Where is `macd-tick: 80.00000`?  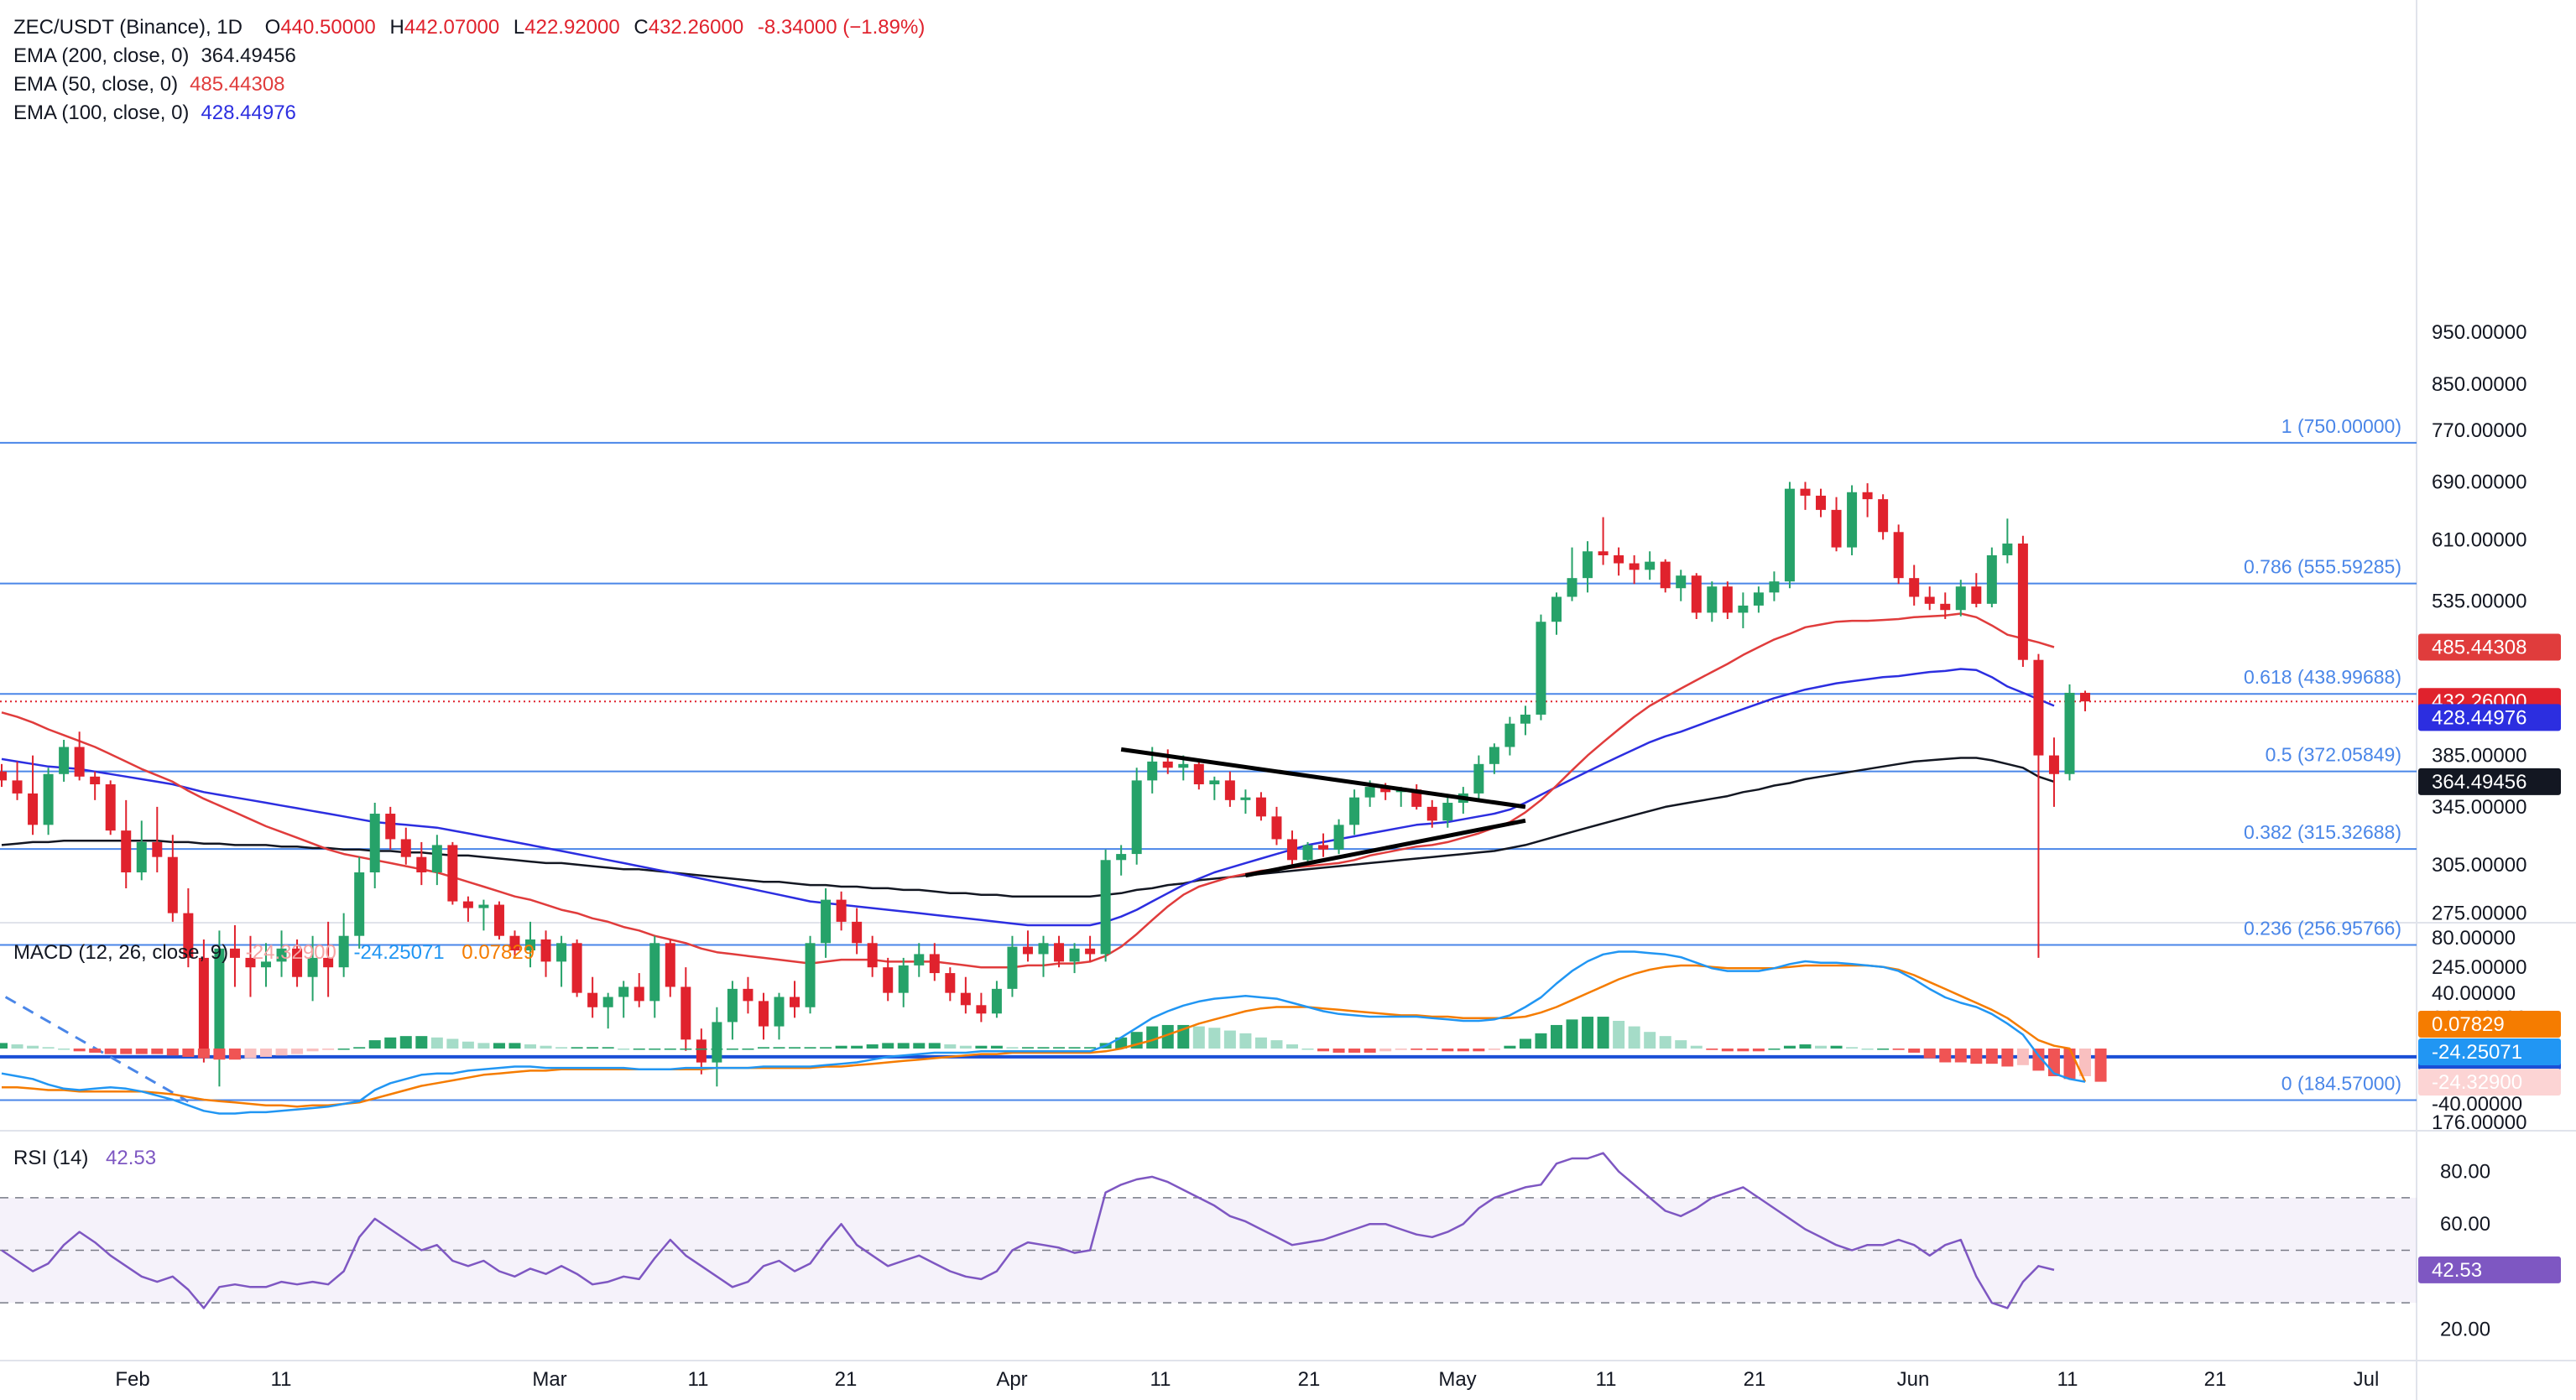
macd-tick: 80.00000 is located at coordinates (2474, 938).